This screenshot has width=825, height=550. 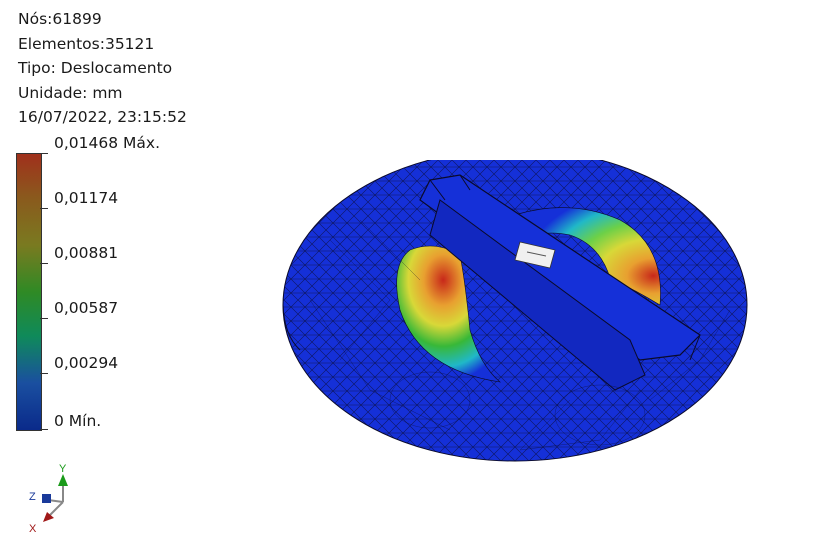 What do you see at coordinates (48, 517) in the screenshot?
I see `x-axis-arrow` at bounding box center [48, 517].